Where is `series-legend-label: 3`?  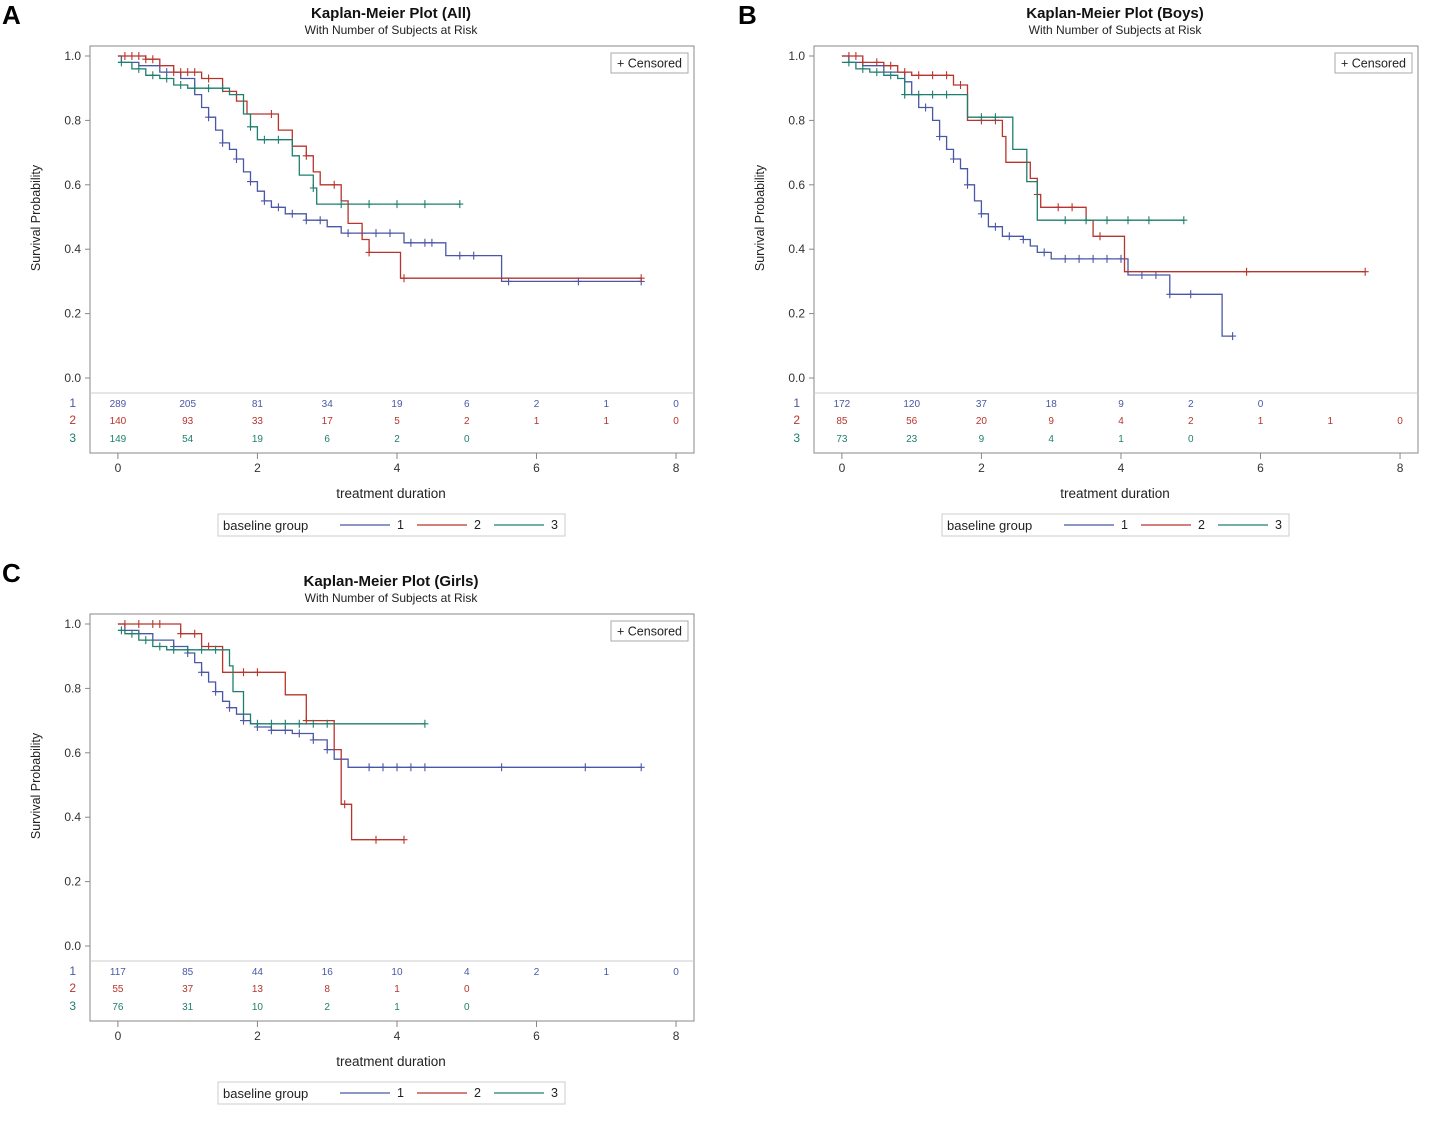
series-legend-label: 3 is located at coordinates (554, 525).